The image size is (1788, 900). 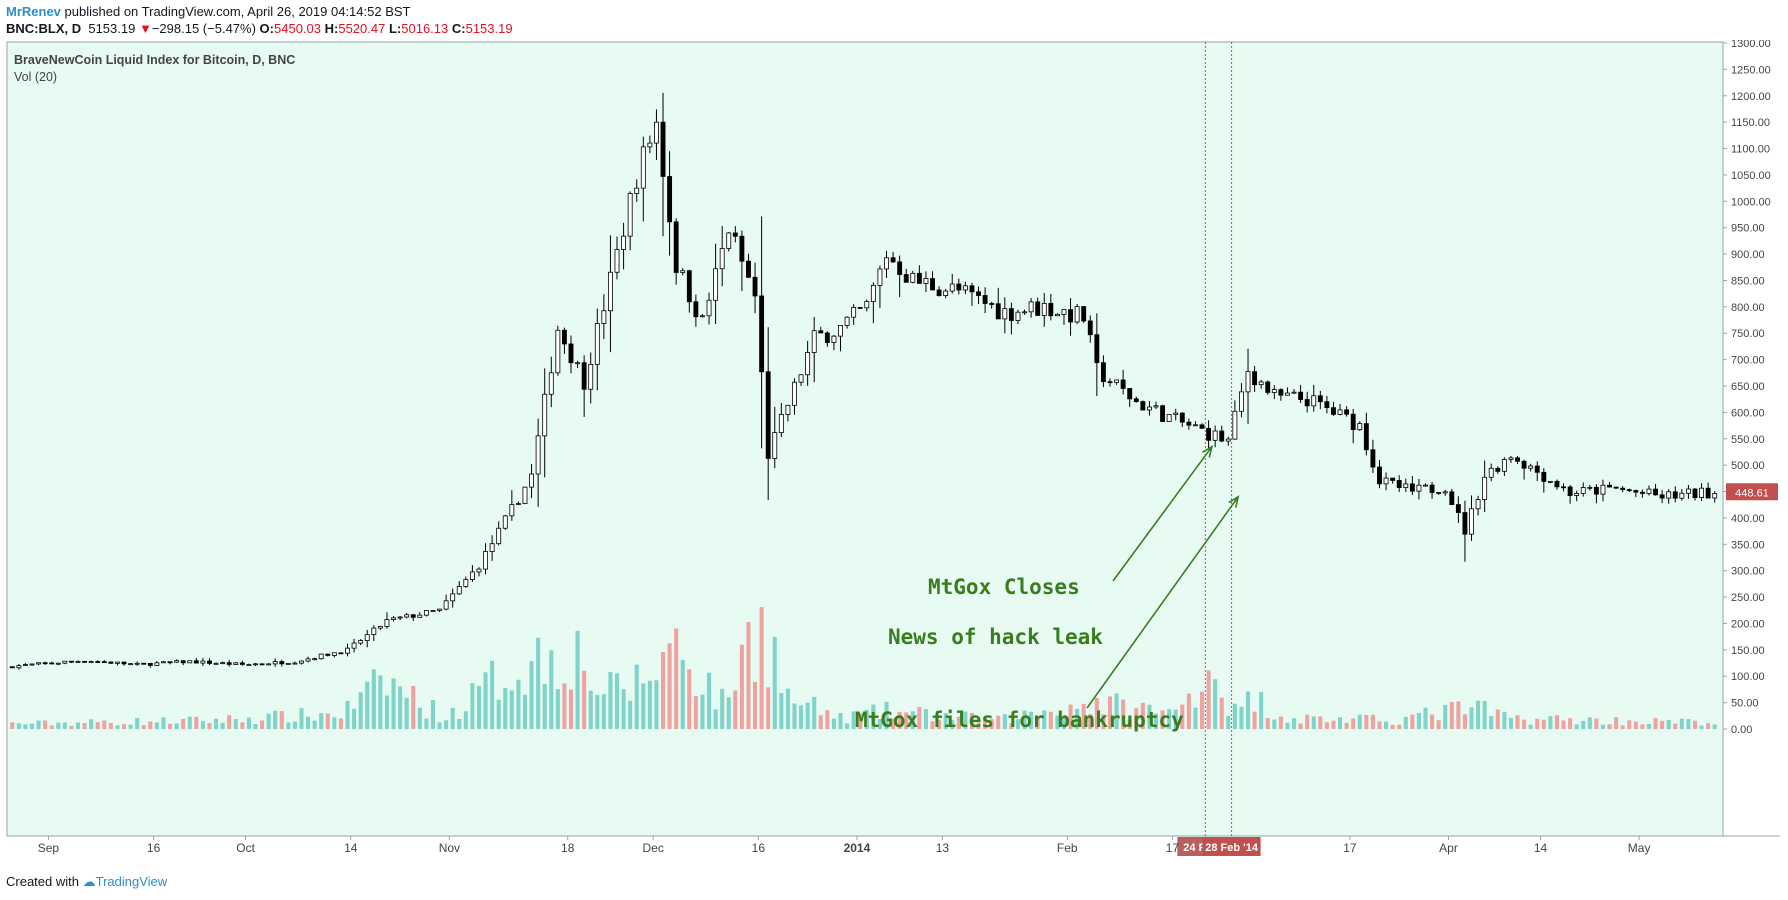 I want to click on y-tick-label: 650.00, so click(x=1748, y=387).